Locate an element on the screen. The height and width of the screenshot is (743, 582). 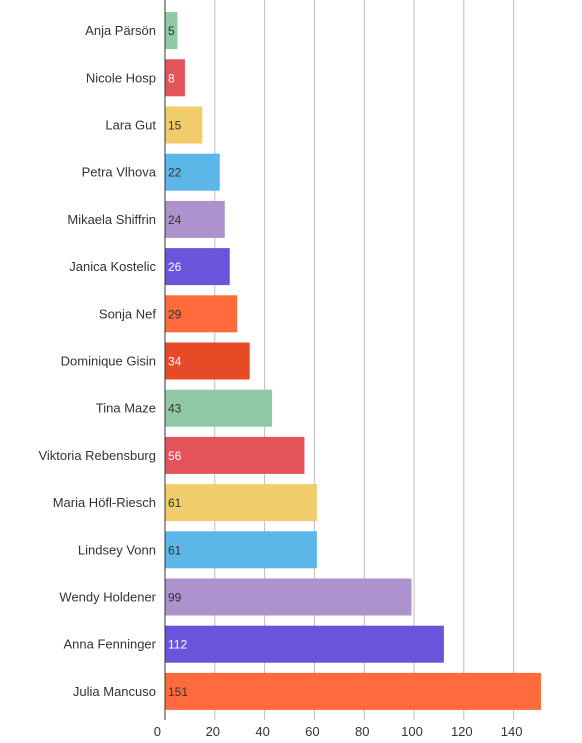
value-label: 22 is located at coordinates (175, 173).